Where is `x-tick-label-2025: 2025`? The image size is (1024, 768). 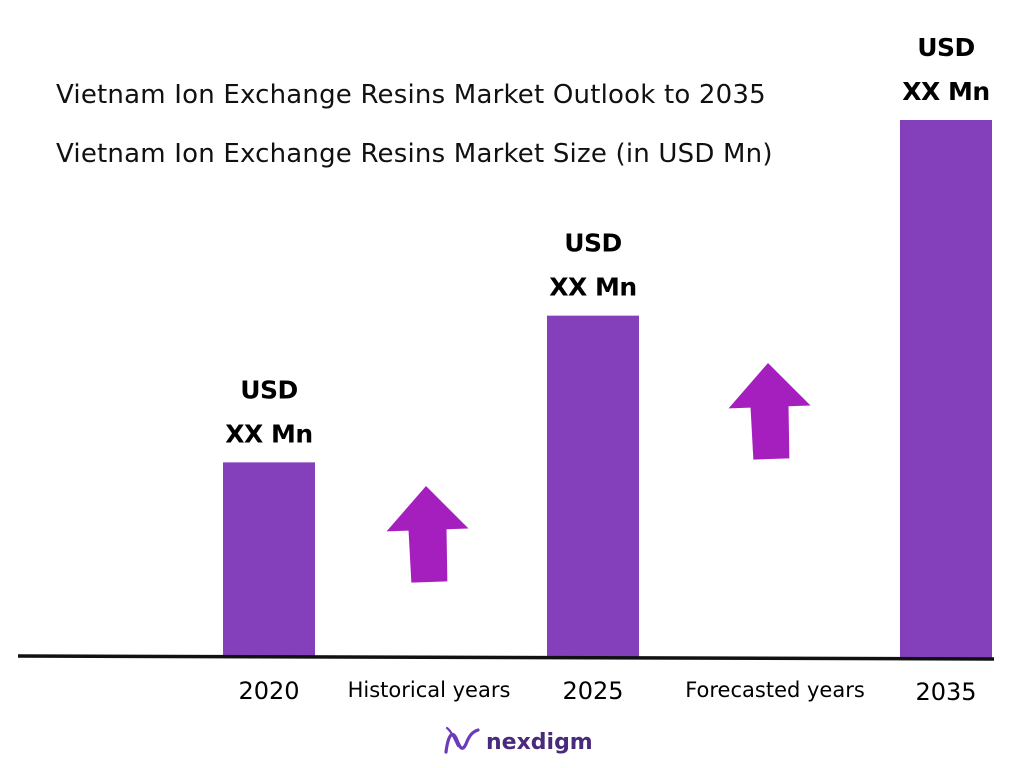
x-tick-label-2025: 2025 is located at coordinates (592, 691).